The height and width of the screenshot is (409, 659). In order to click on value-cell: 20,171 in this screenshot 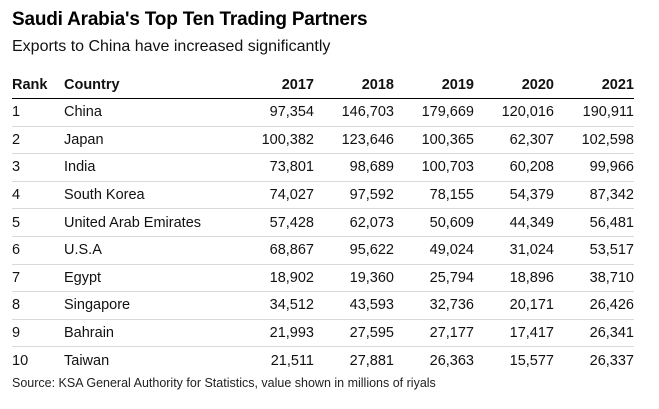, I will do `click(514, 305)`.